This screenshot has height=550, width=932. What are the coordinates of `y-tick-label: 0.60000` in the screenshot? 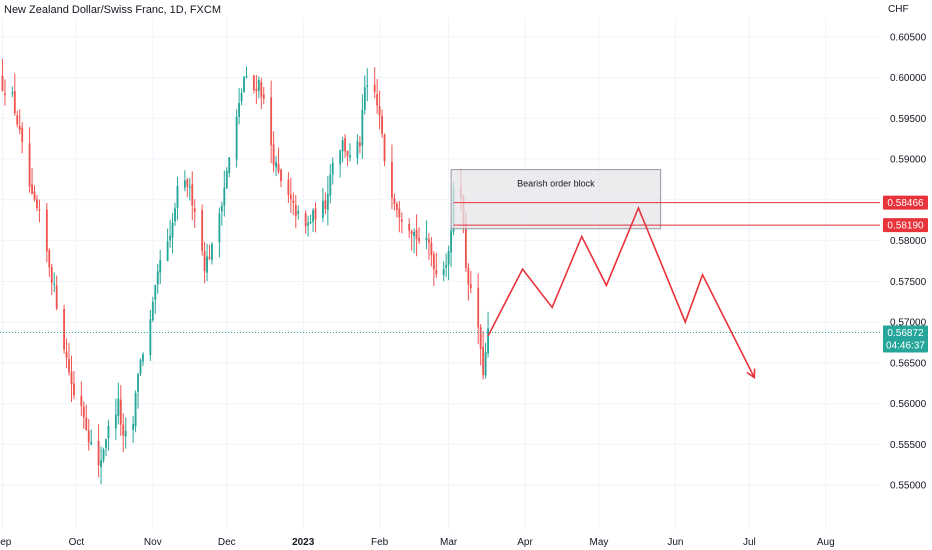 It's located at (908, 78).